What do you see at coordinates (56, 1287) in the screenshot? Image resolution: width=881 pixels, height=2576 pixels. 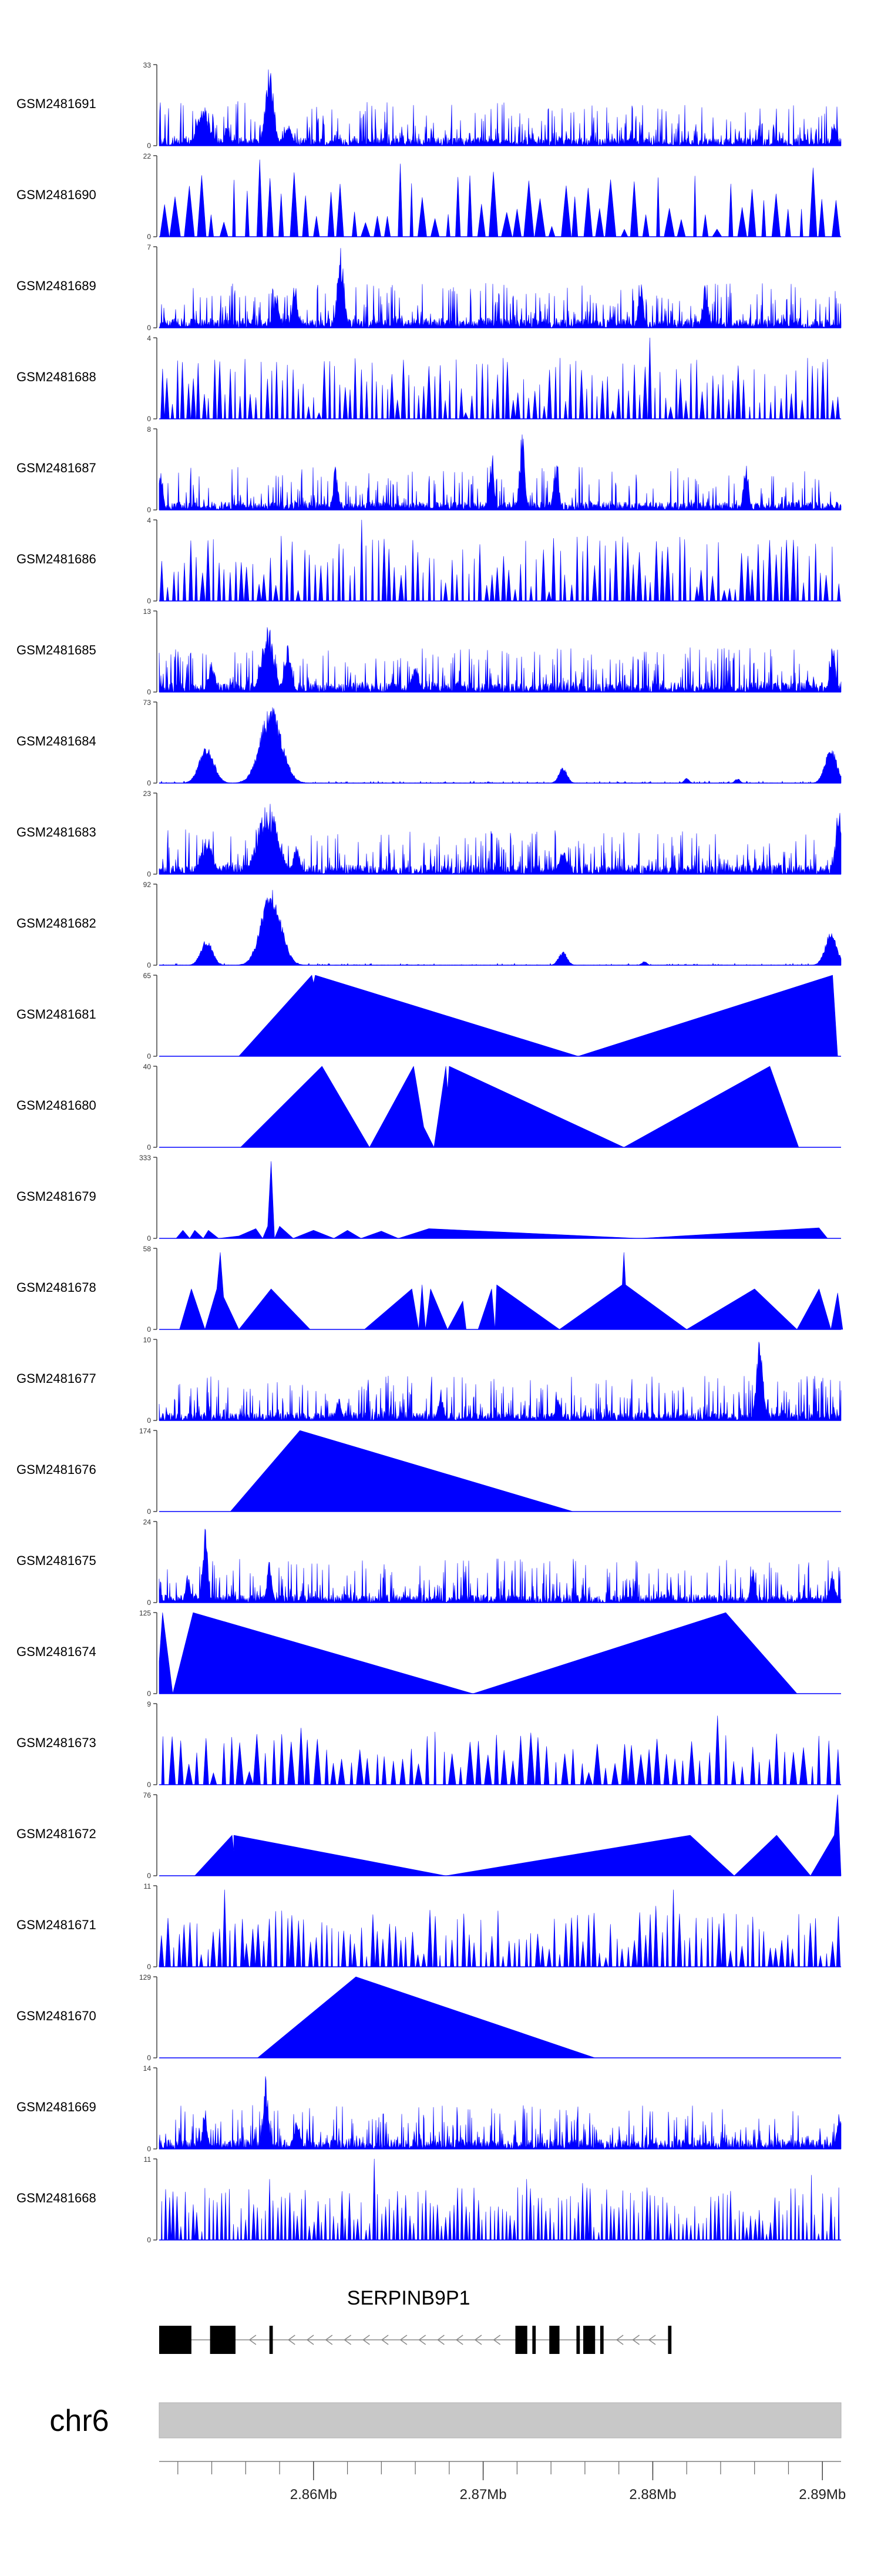 I see `track-label: GSM2481678` at bounding box center [56, 1287].